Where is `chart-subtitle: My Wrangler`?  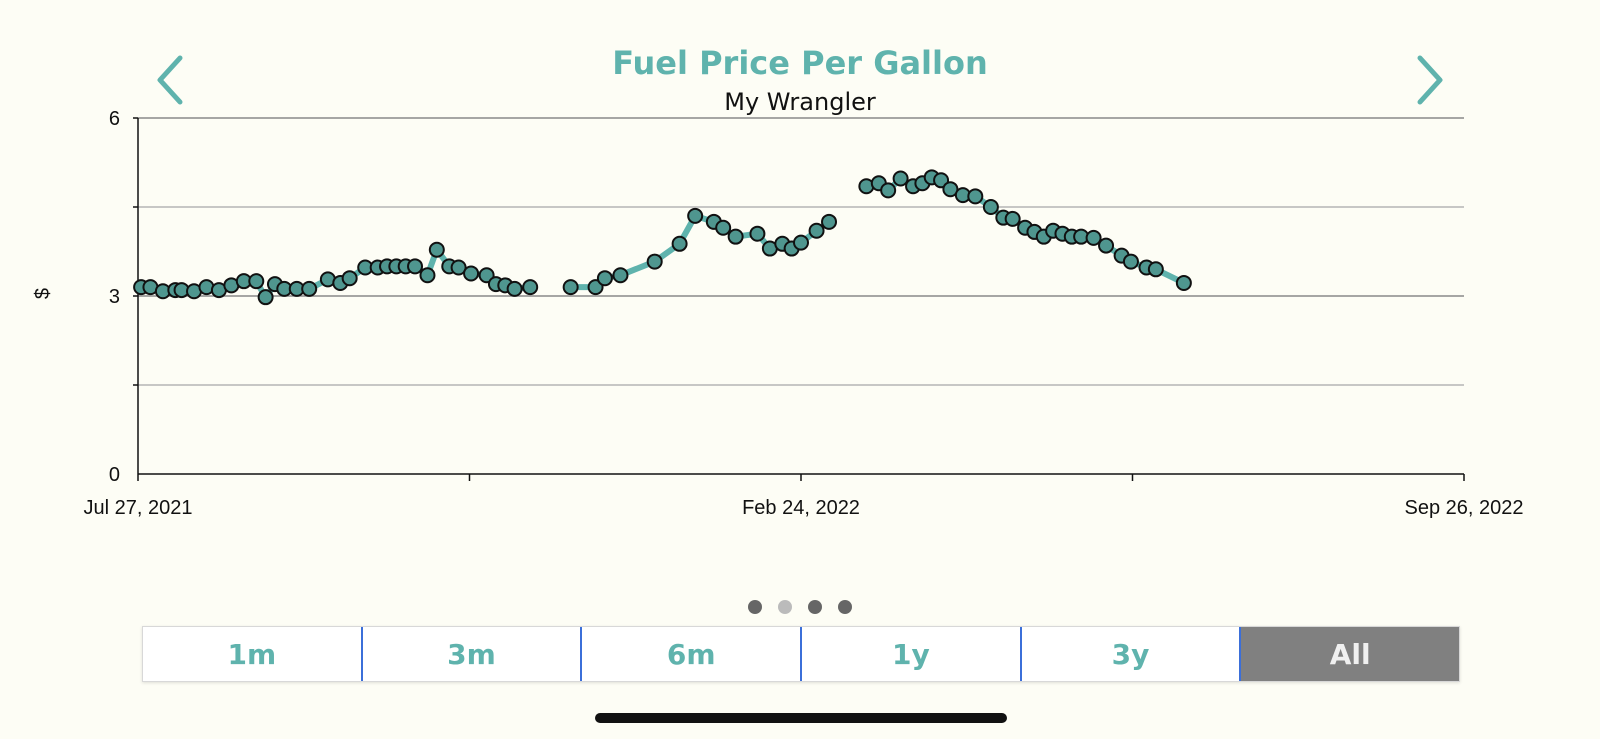
chart-subtitle: My Wrangler is located at coordinates (800, 102).